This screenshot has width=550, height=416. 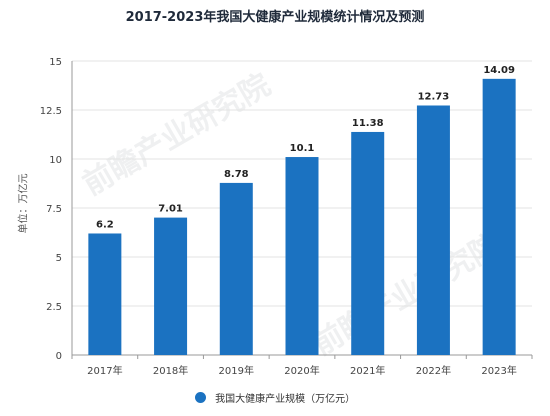 What do you see at coordinates (499, 70) in the screenshot?
I see `bar-value-label: 14.09` at bounding box center [499, 70].